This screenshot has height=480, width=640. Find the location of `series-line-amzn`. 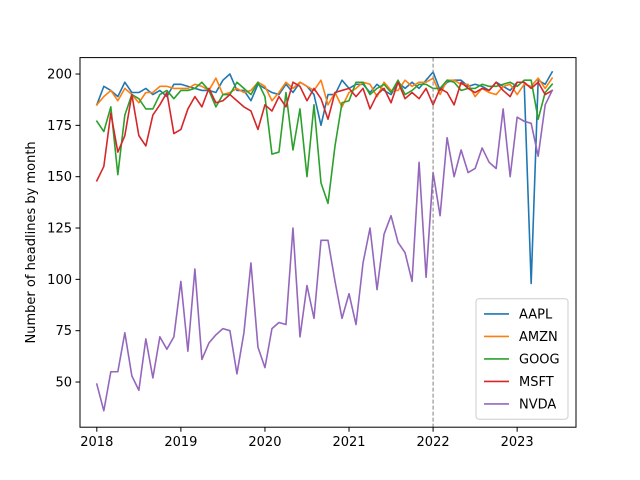

series-line-amzn is located at coordinates (324, 92).